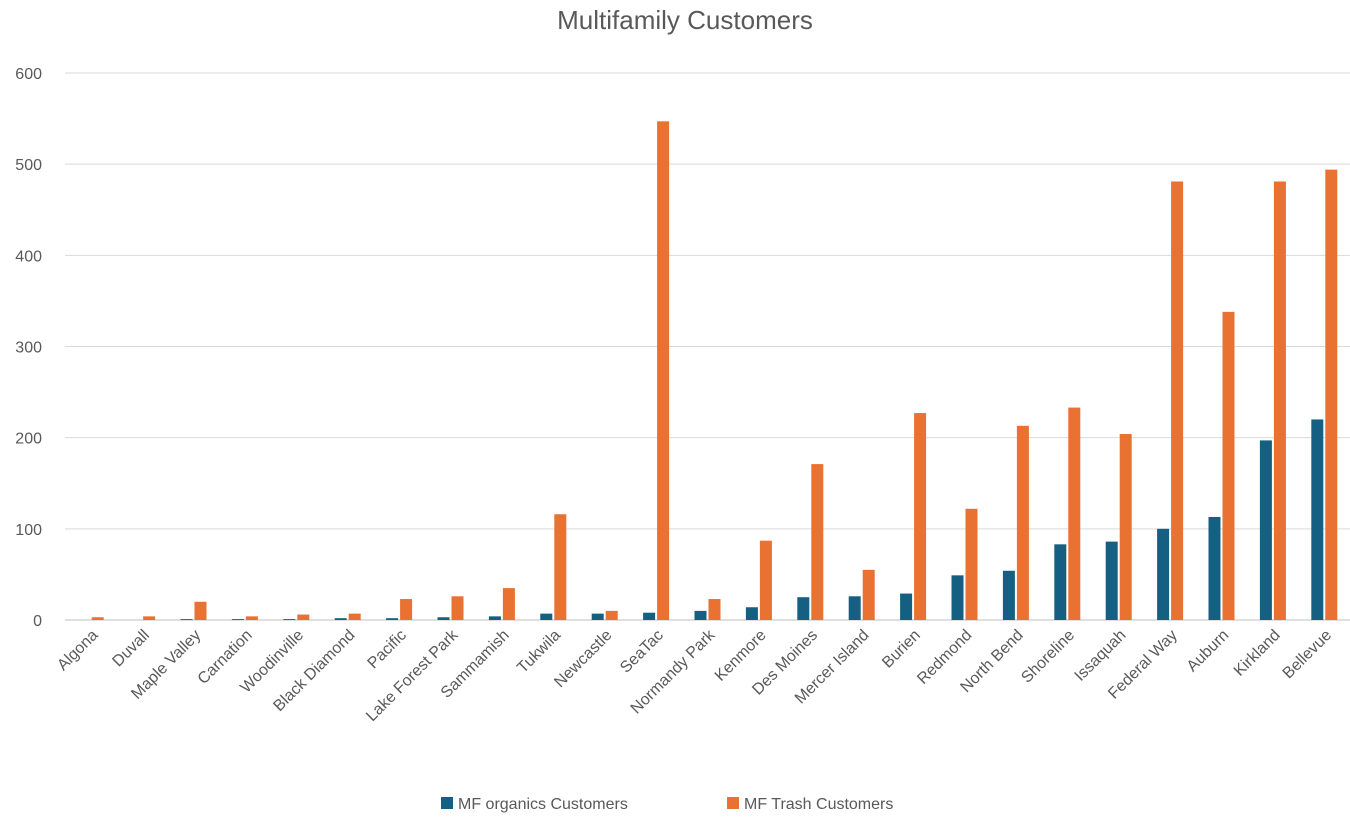 The width and height of the screenshot is (1350, 819). What do you see at coordinates (28, 165) in the screenshot?
I see `y-tick-label: 500` at bounding box center [28, 165].